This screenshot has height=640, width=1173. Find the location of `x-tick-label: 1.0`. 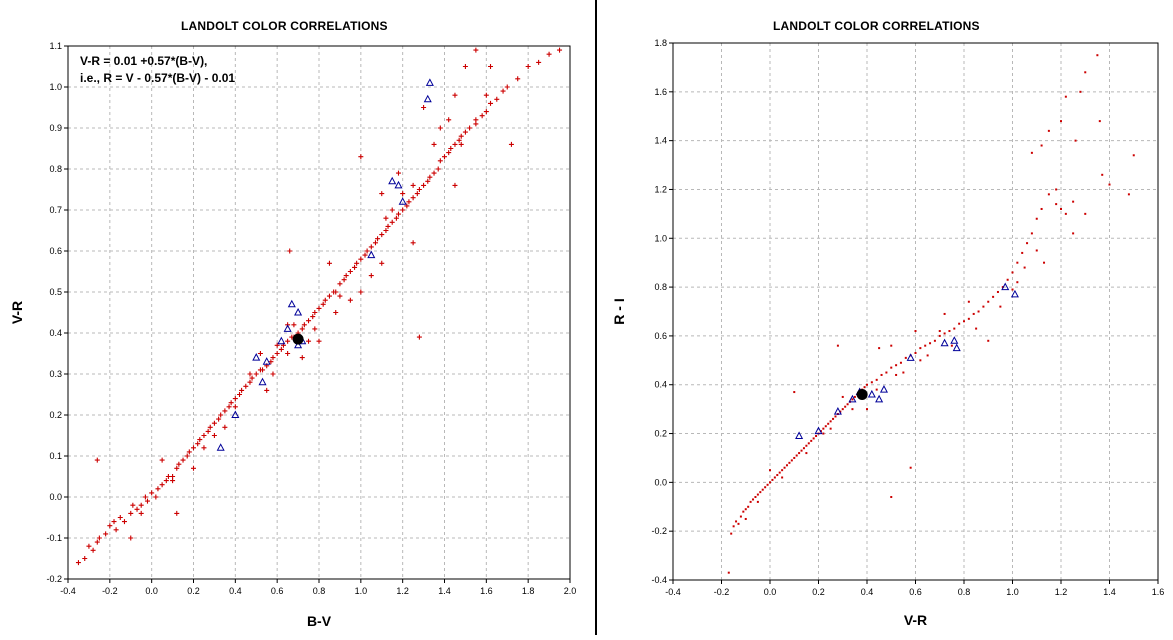

x-tick-label: 1.0 is located at coordinates (1012, 592).